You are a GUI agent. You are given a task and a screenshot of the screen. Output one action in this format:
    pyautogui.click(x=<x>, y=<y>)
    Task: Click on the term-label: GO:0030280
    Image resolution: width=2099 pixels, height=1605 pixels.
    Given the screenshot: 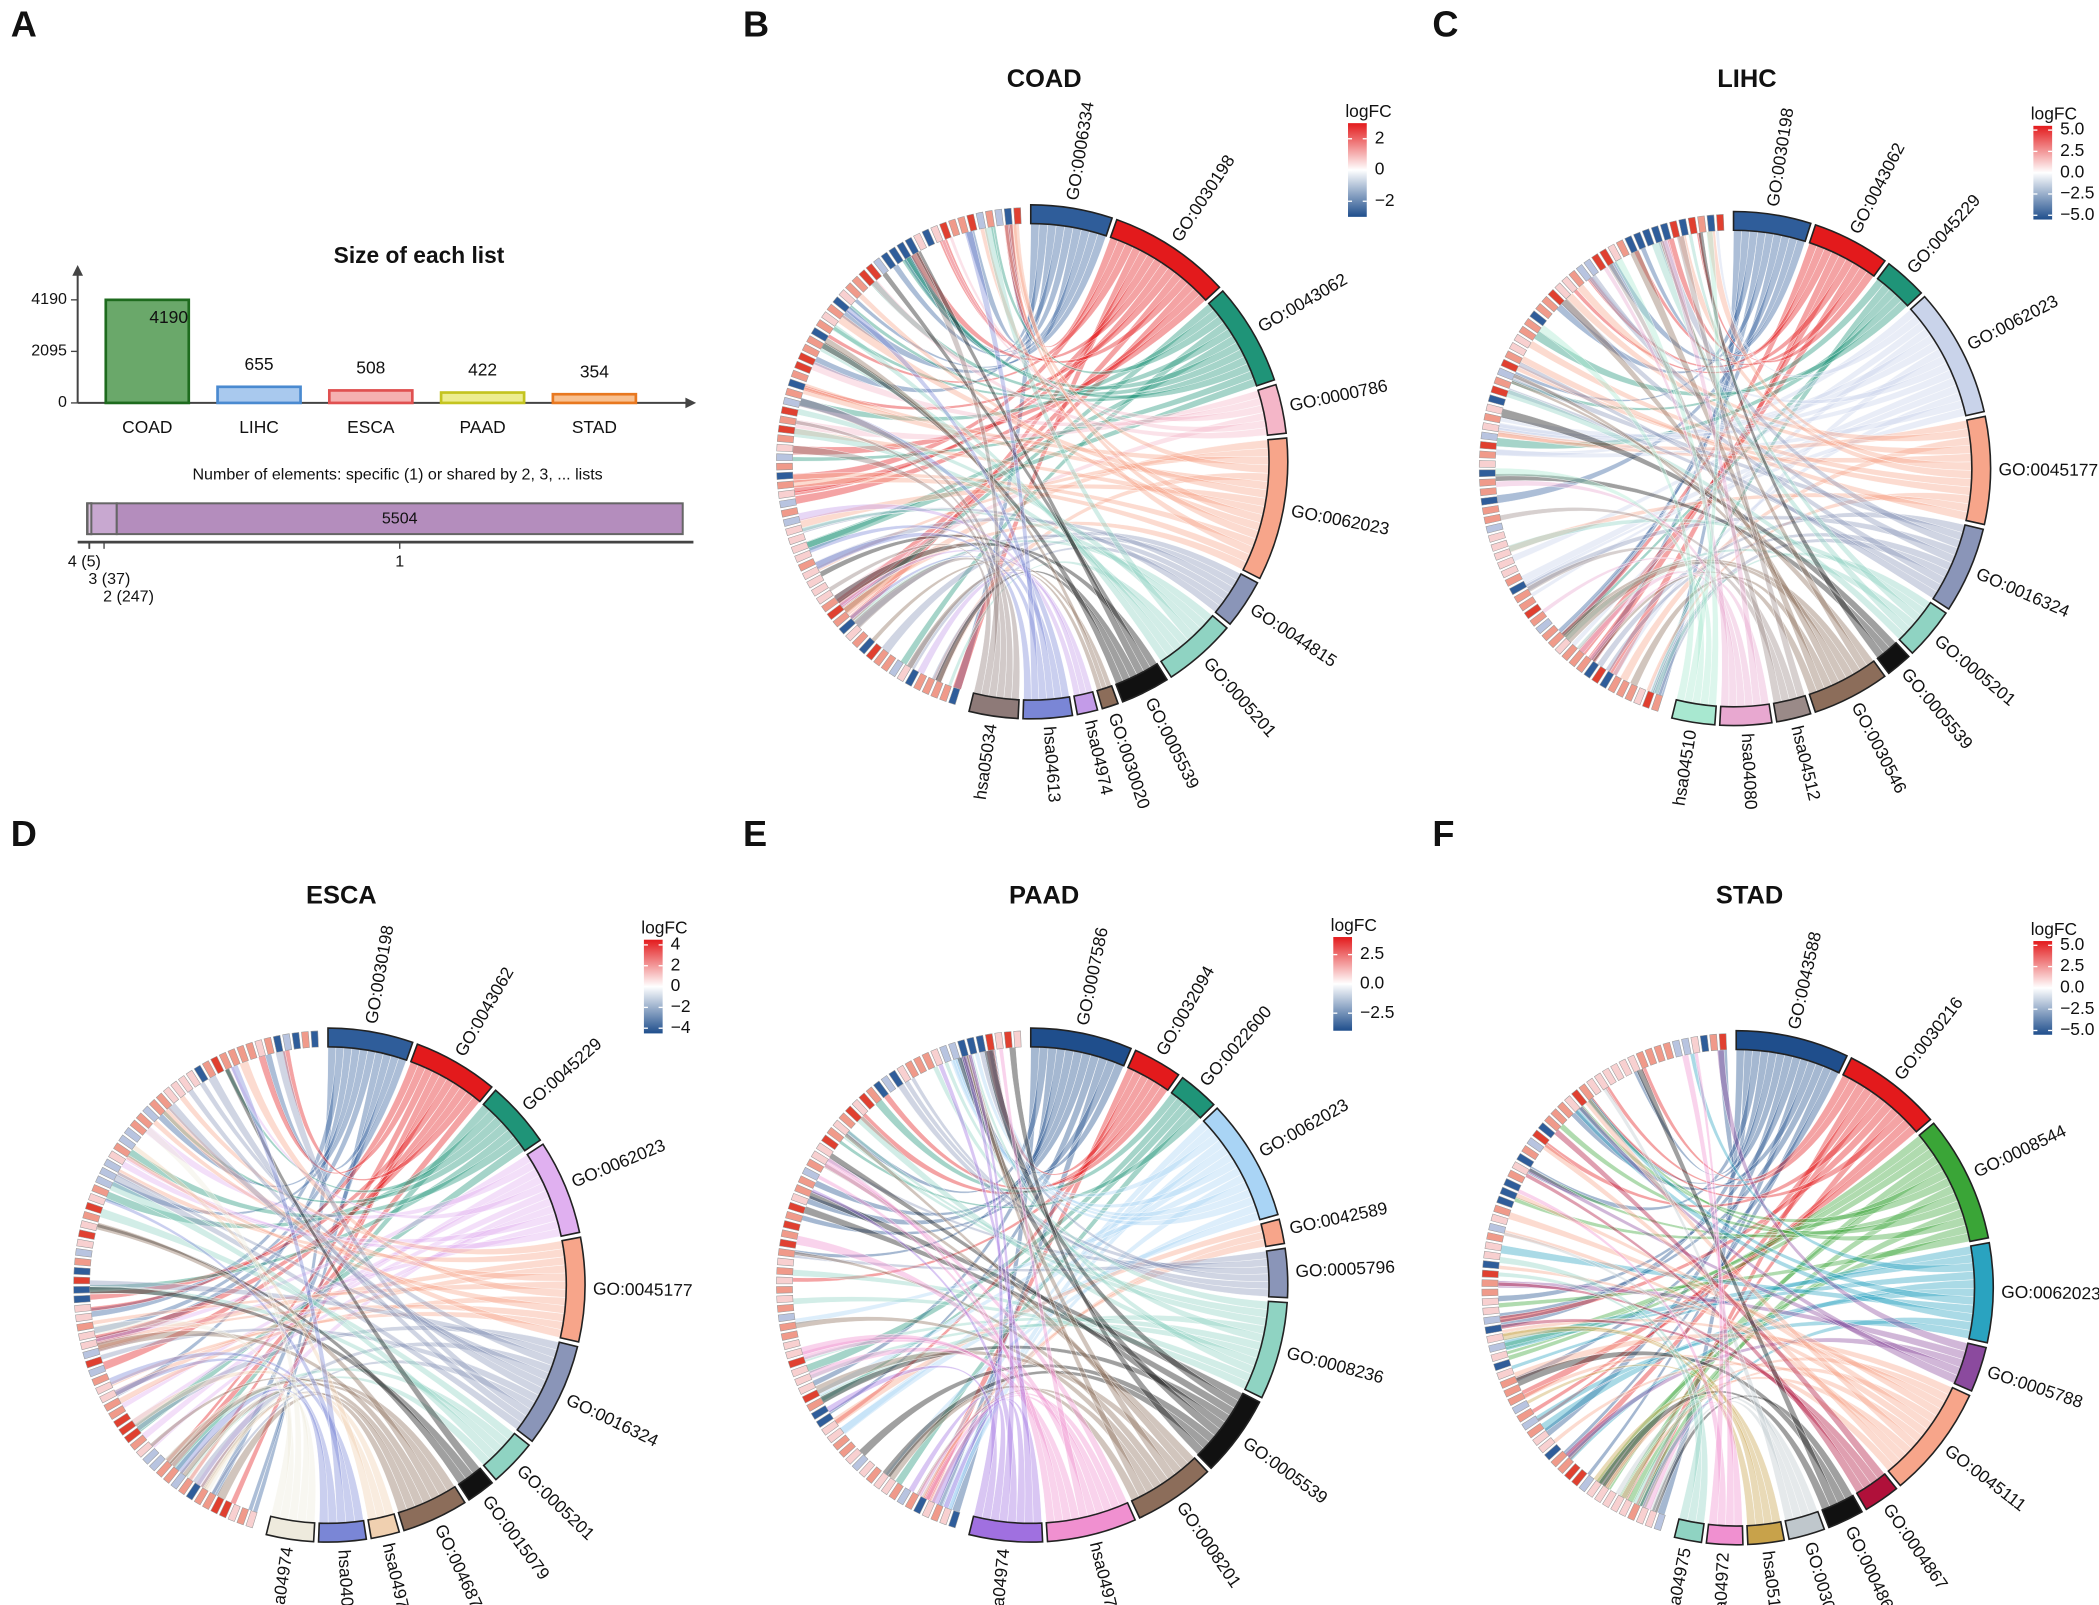 What is the action you would take?
    pyautogui.click(x=1824, y=1572)
    